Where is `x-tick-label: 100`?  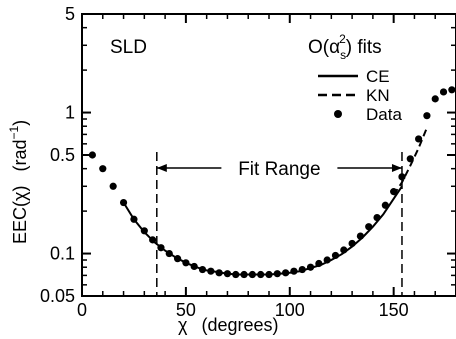 x-tick-label: 100 is located at coordinates (290, 310).